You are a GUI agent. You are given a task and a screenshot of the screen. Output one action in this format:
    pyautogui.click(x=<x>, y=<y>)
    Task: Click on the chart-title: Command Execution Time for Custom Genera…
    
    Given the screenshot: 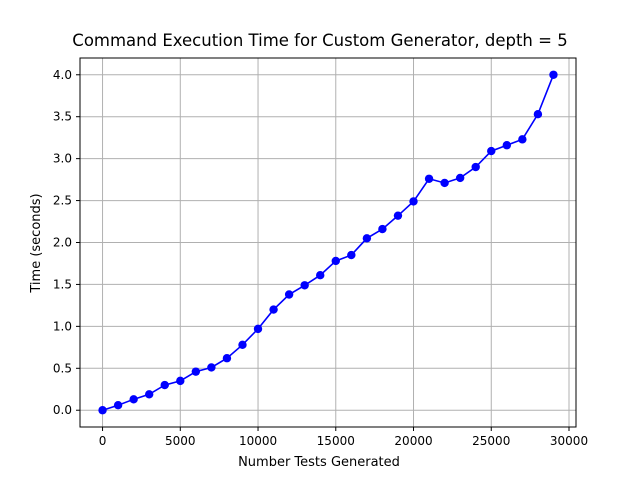 What is the action you would take?
    pyautogui.click(x=319, y=40)
    